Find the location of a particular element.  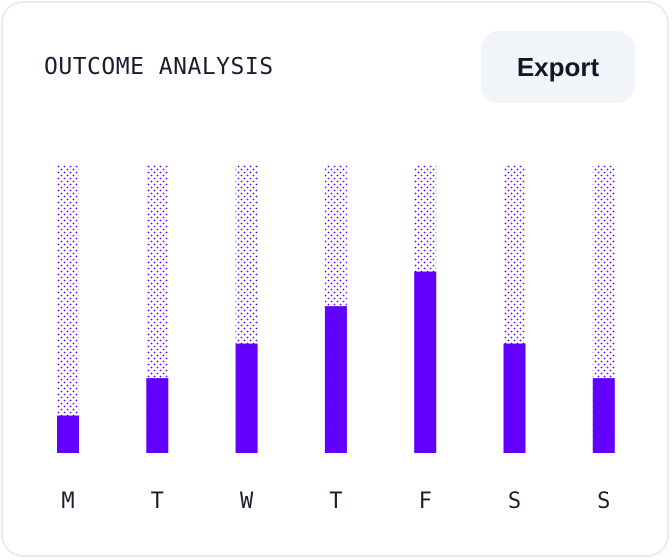

bar-track is located at coordinates (68, 309).